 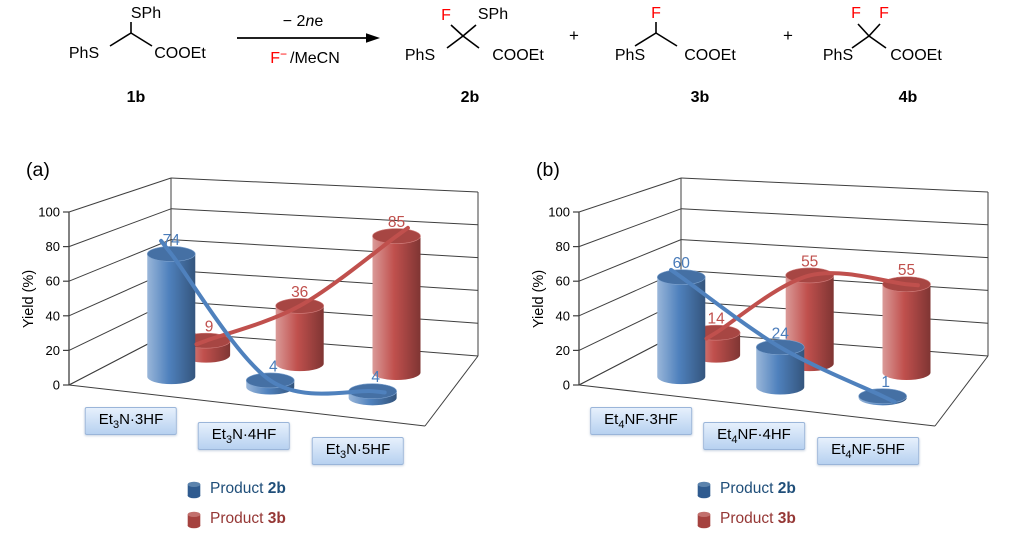 I want to click on category-label: Et4NF·3HF, so click(x=641, y=421).